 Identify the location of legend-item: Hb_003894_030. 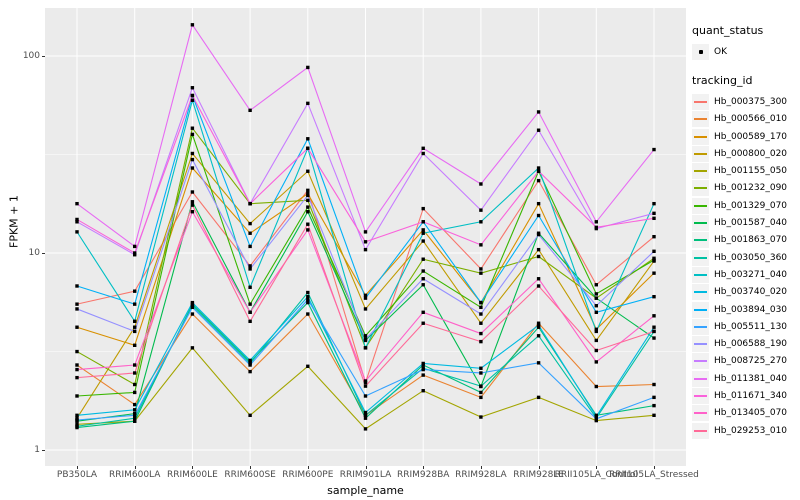
(745, 309).